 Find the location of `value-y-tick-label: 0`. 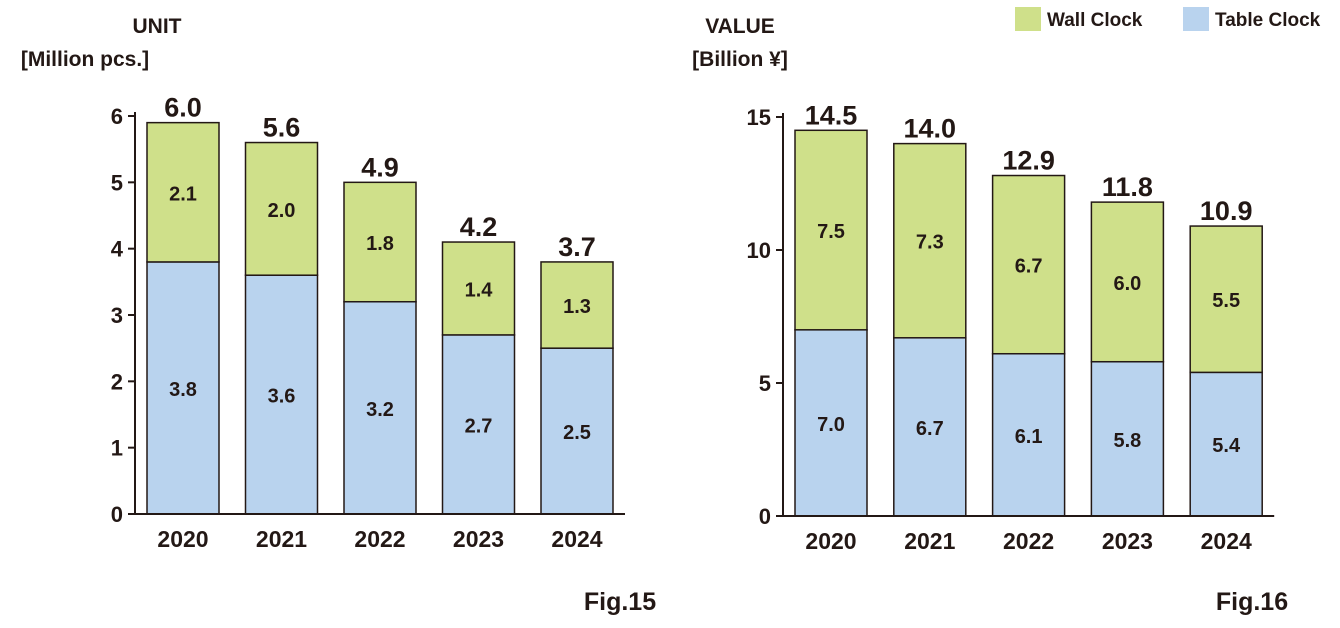

value-y-tick-label: 0 is located at coordinates (765, 516).